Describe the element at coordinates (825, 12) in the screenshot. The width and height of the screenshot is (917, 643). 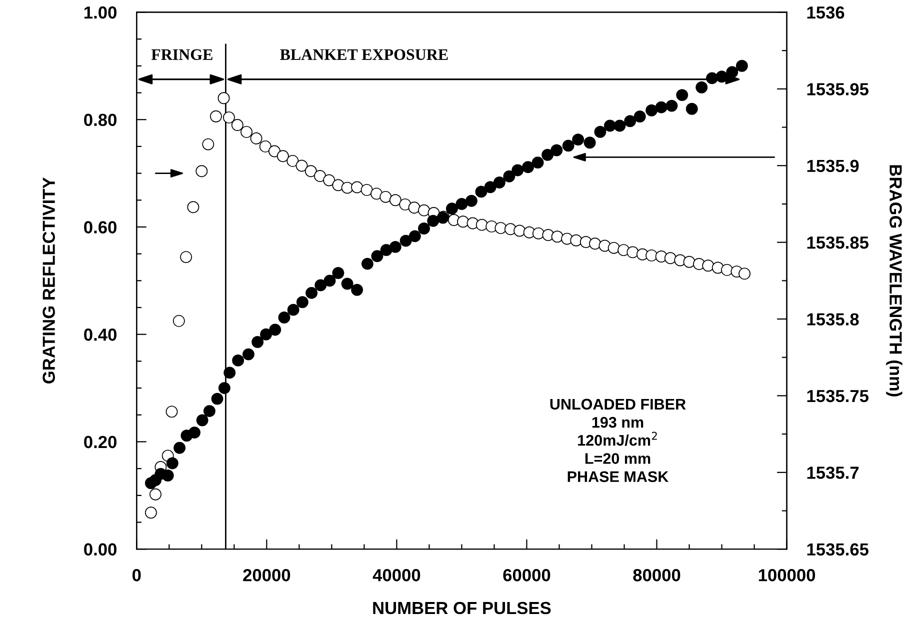
I see `y2-tick-label: 1536` at that location.